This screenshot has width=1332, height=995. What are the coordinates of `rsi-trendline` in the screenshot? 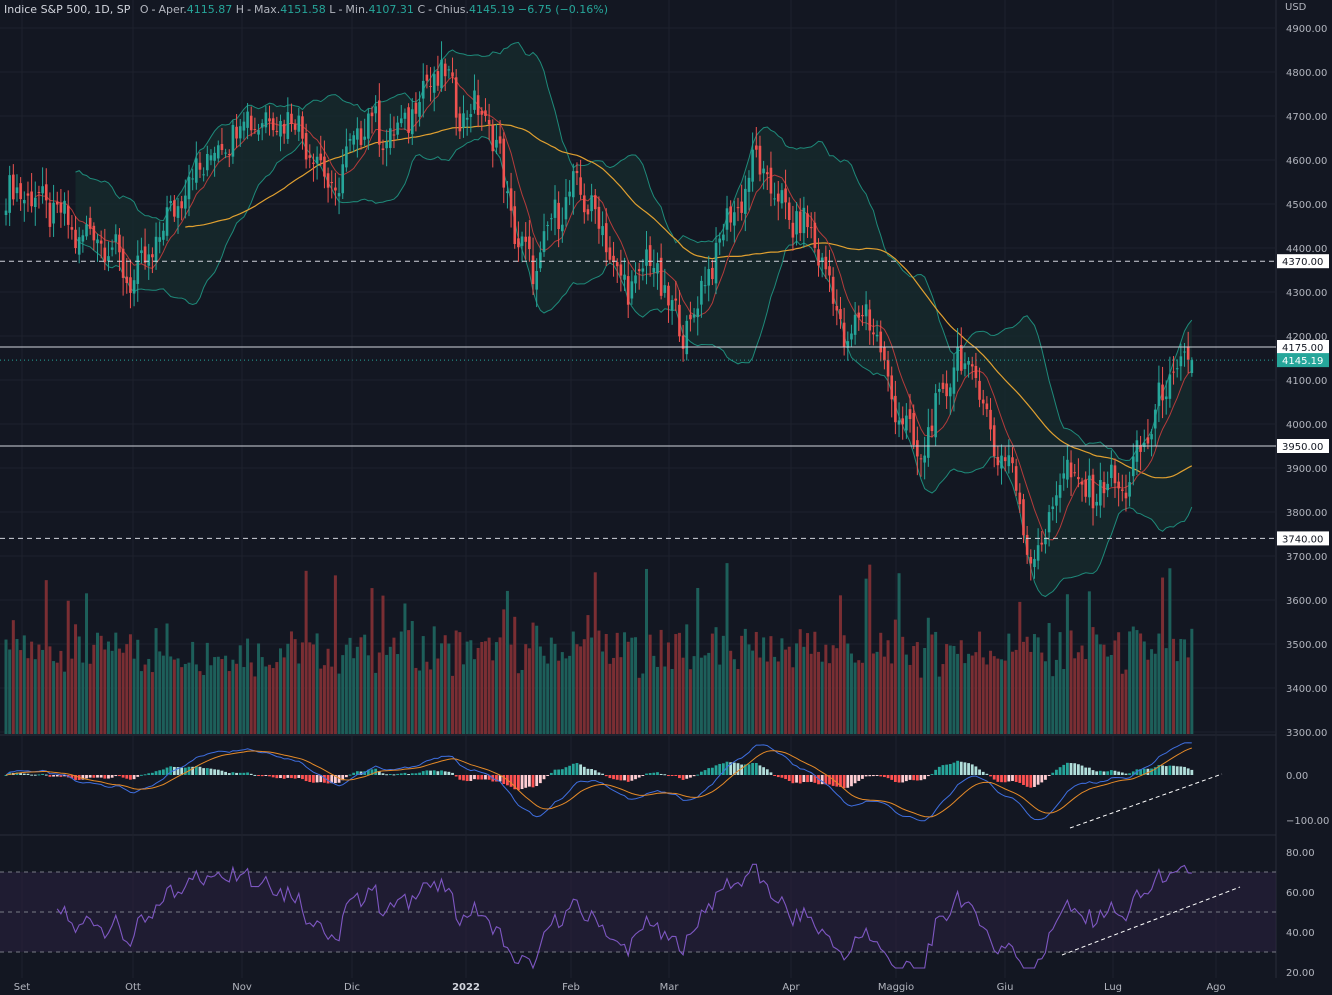 It's located at (1151, 921).